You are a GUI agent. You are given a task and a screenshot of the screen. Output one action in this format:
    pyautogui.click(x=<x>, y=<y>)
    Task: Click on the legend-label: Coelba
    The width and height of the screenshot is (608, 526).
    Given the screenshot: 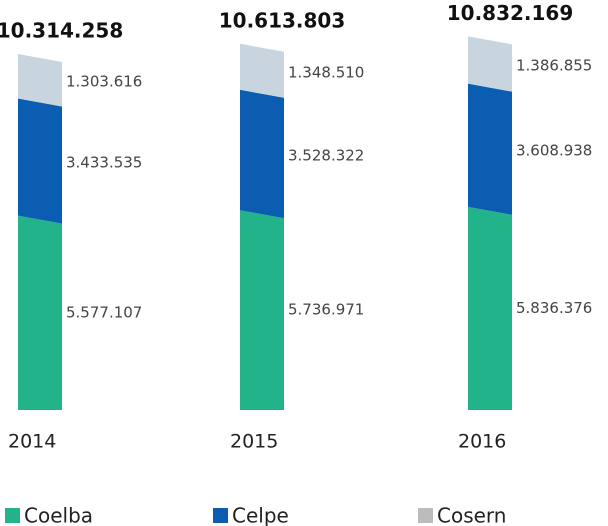 What is the action you would take?
    pyautogui.click(x=58, y=515)
    